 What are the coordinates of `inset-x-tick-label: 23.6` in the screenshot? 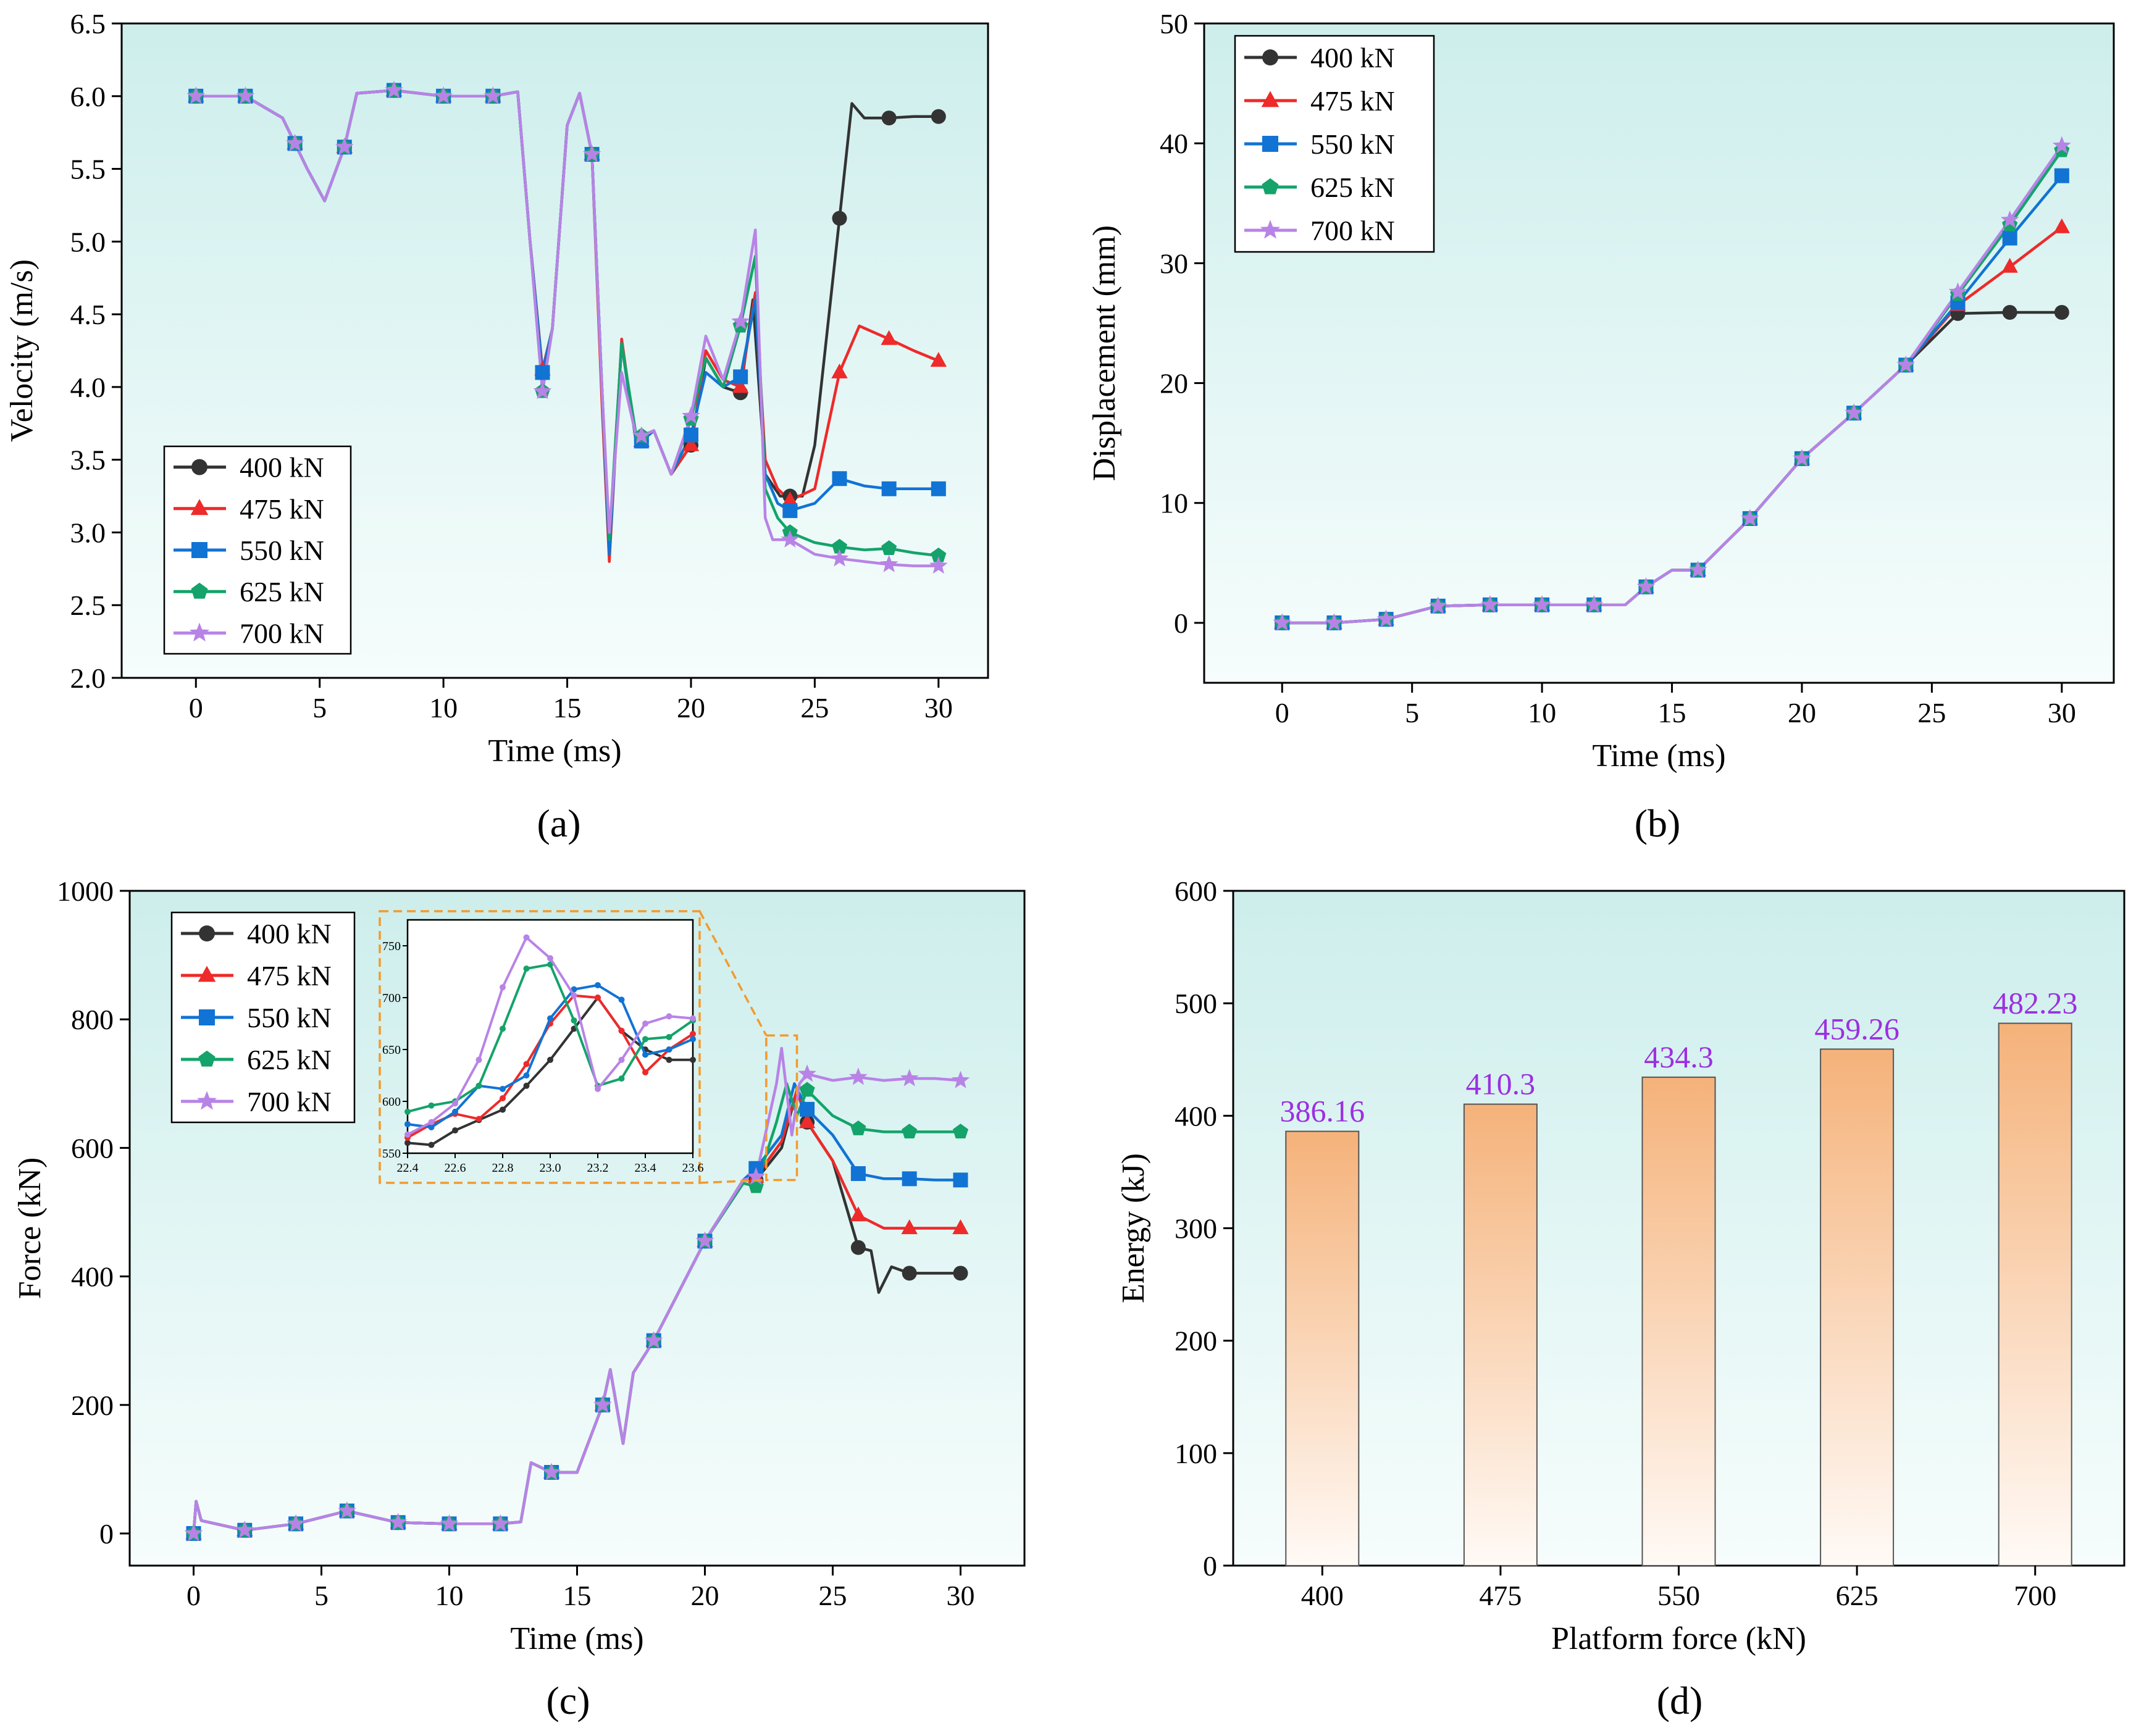 It's located at (693, 1168).